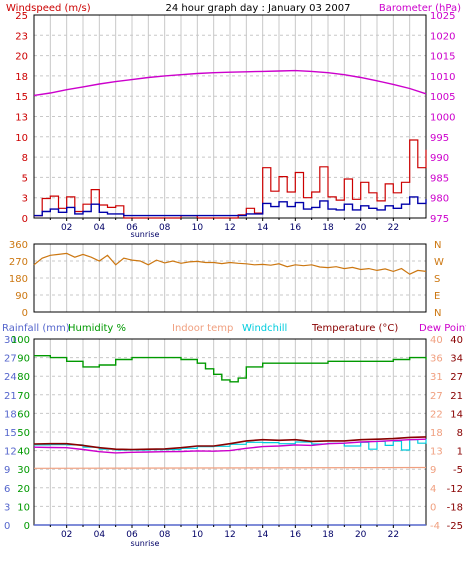 The image size is (466, 561). What do you see at coordinates (230, 83) in the screenshot?
I see `barometer-line` at bounding box center [230, 83].